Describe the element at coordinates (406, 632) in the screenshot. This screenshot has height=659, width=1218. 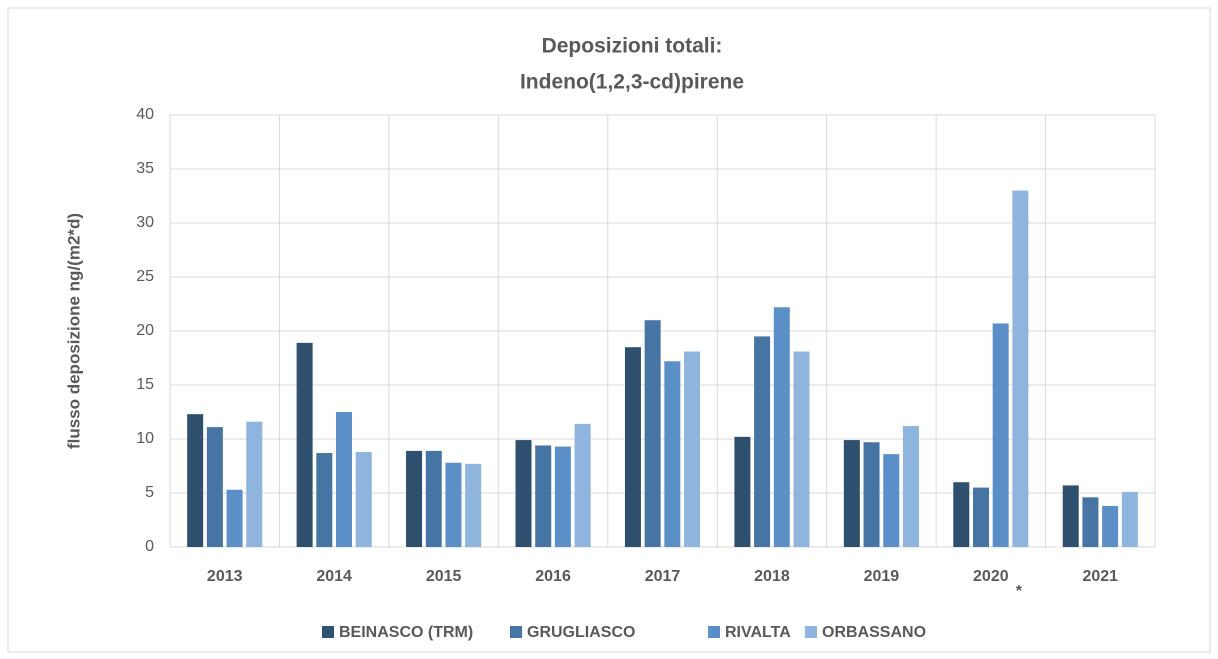
I see `legend-label: BEINASCO (TRM)` at that location.